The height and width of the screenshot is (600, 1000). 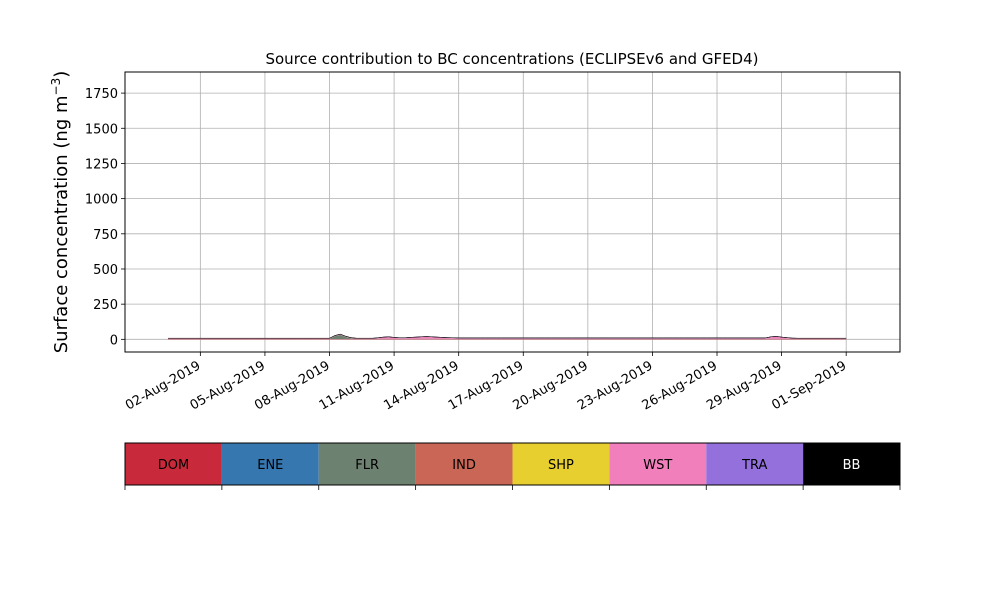 I want to click on legend-swatch-bb, so click(x=851, y=464).